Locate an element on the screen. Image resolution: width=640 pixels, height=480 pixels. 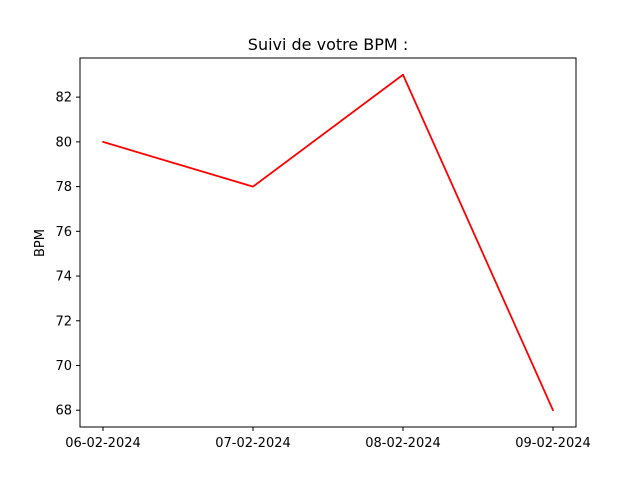
y-tick-label: 82 is located at coordinates (63, 98).